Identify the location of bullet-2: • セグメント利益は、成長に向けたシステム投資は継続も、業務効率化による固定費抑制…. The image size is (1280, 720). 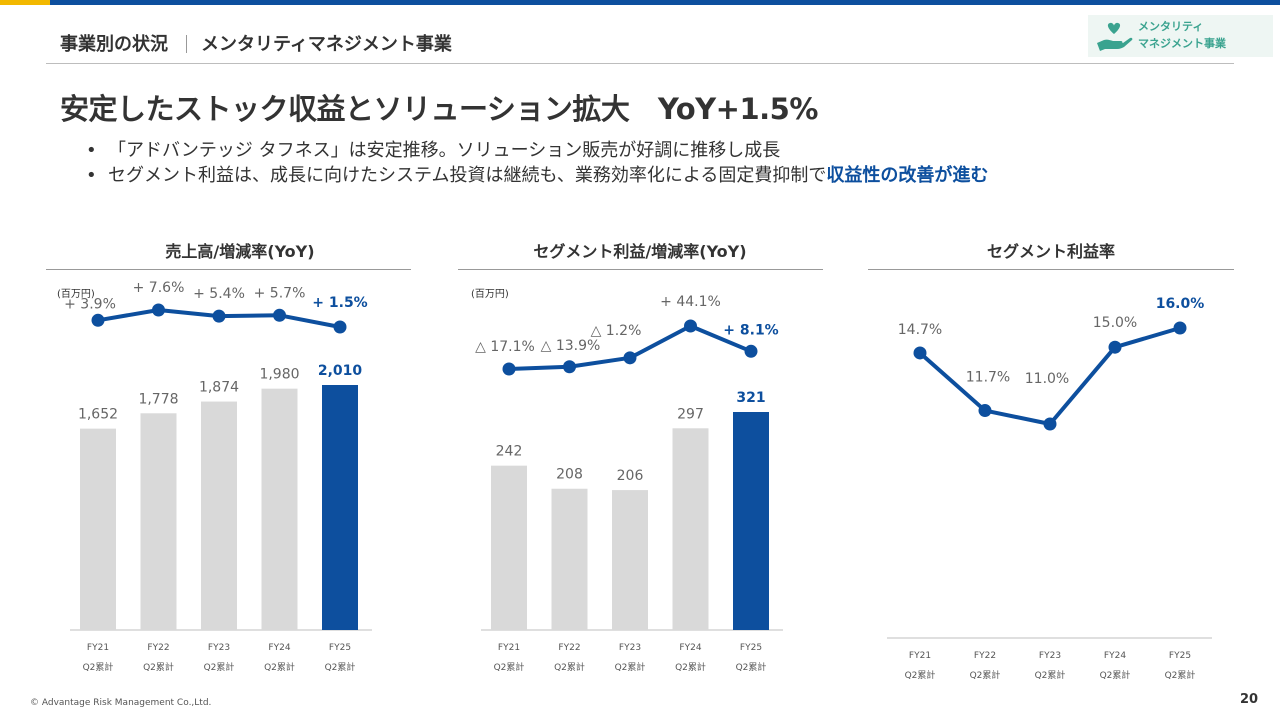
(537, 175).